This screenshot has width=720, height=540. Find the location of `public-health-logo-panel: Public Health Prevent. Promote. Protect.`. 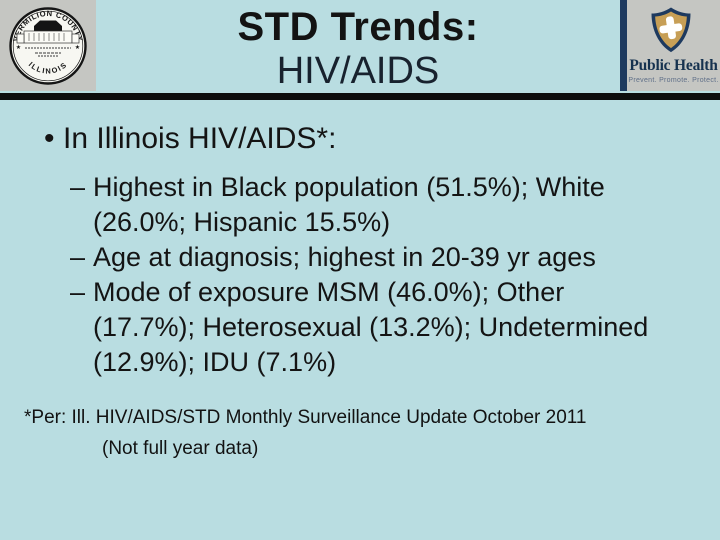

public-health-logo-panel: Public Health Prevent. Promote. Protect. is located at coordinates (670, 45).